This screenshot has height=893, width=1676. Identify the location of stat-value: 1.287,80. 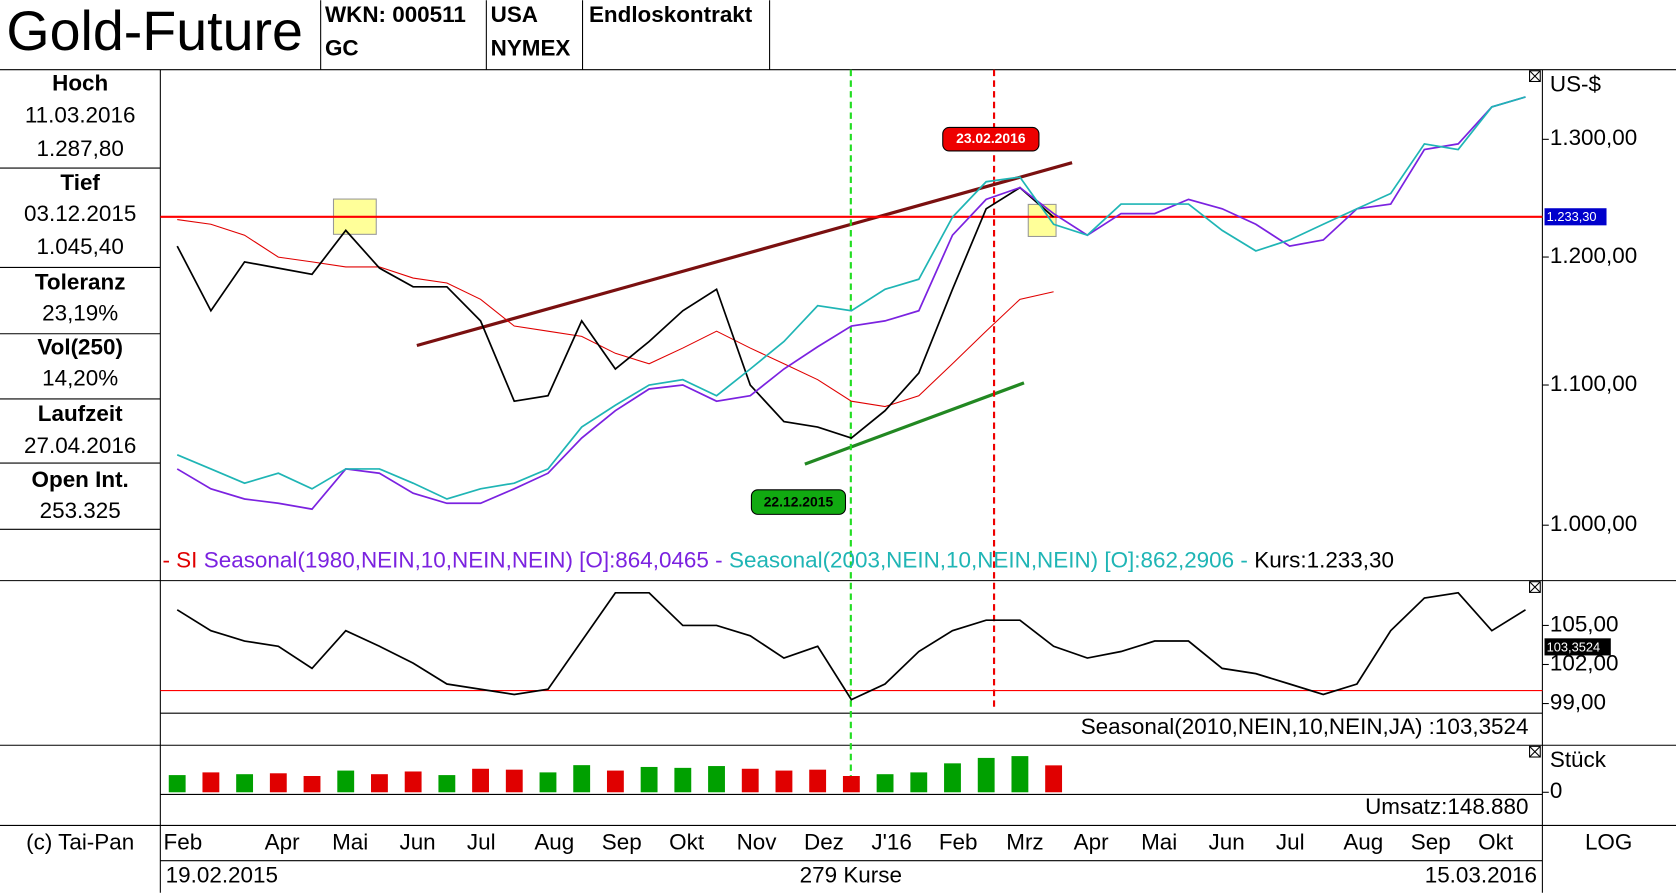
(79, 148).